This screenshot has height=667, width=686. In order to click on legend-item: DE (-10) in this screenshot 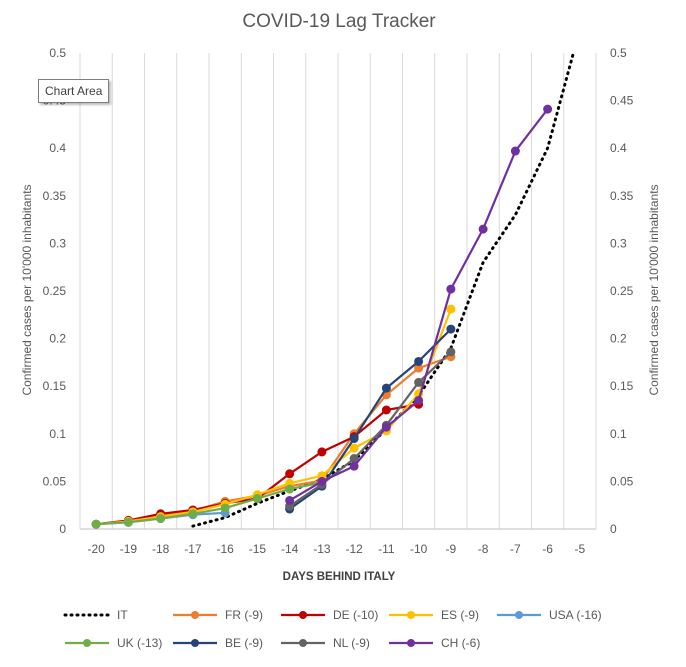, I will do `click(329, 615)`.